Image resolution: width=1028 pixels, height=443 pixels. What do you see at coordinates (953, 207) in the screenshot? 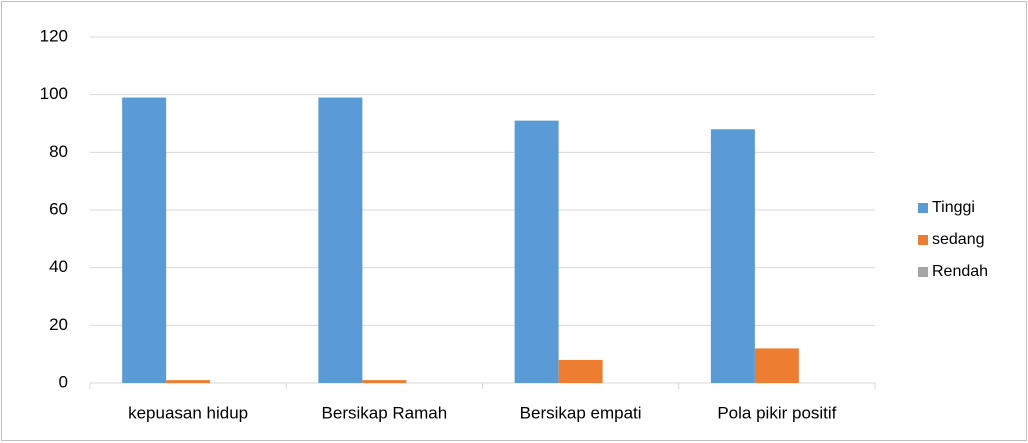
I see `legend-label: Tinggi` at bounding box center [953, 207].